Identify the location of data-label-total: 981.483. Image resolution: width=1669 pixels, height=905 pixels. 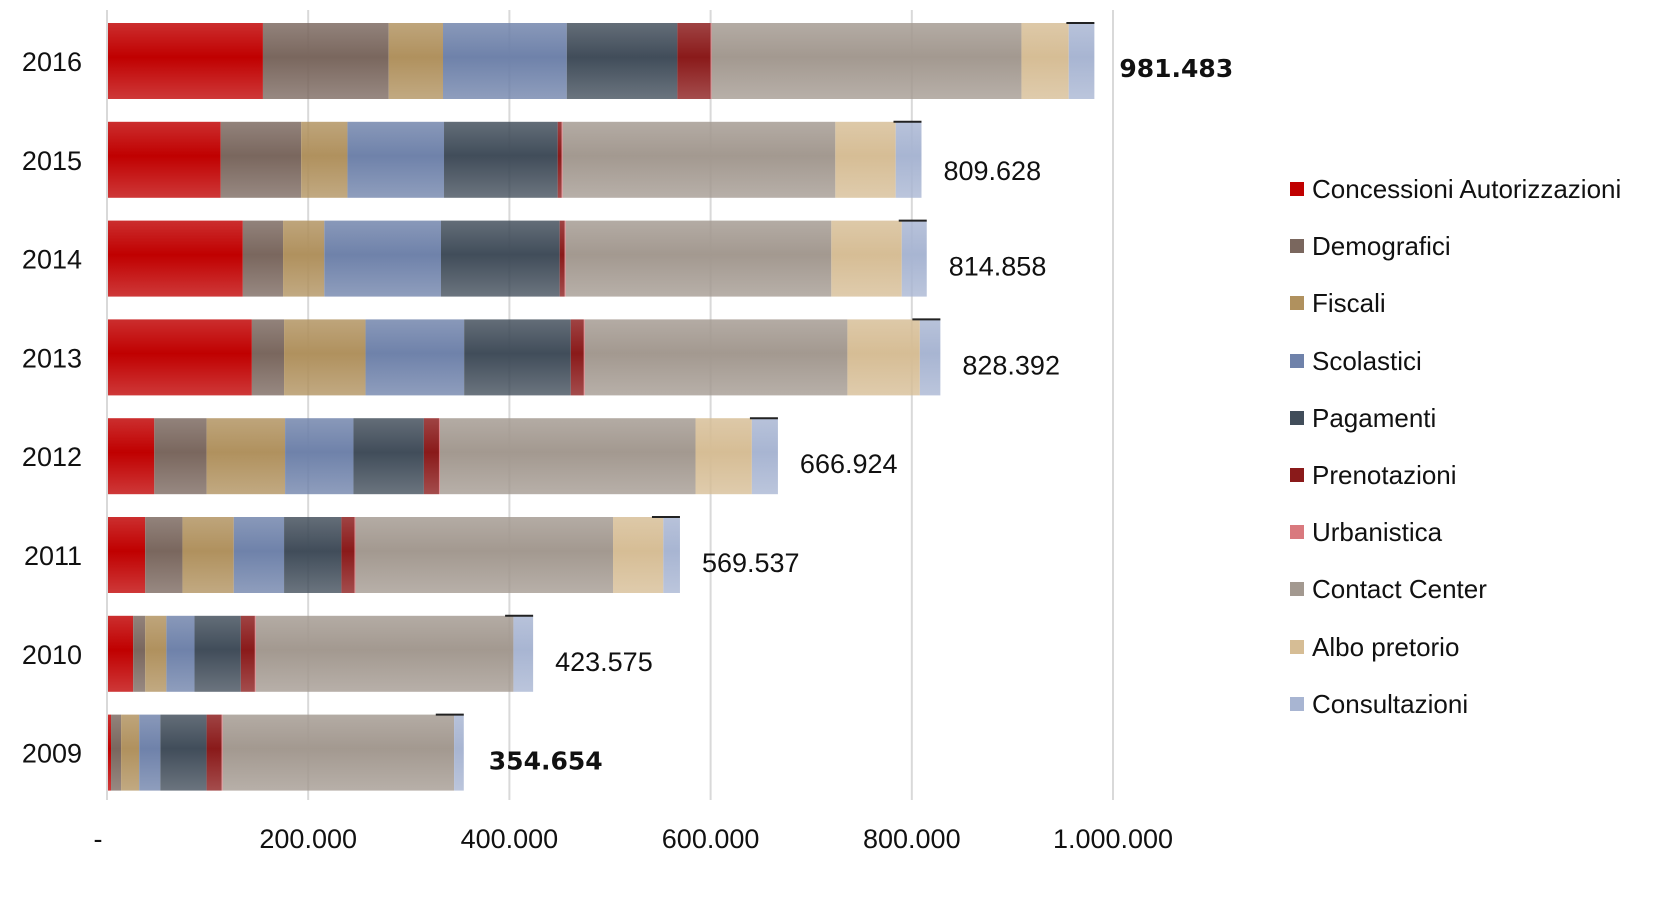
(1176, 68).